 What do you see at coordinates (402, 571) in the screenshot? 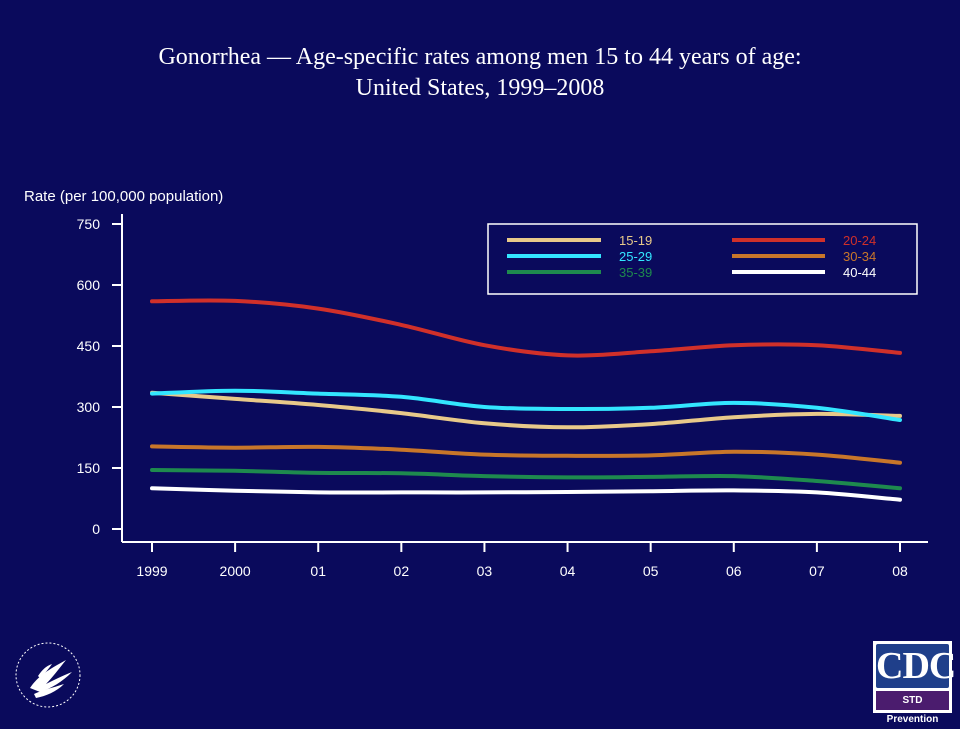
I see `x-tick-label: 02` at bounding box center [402, 571].